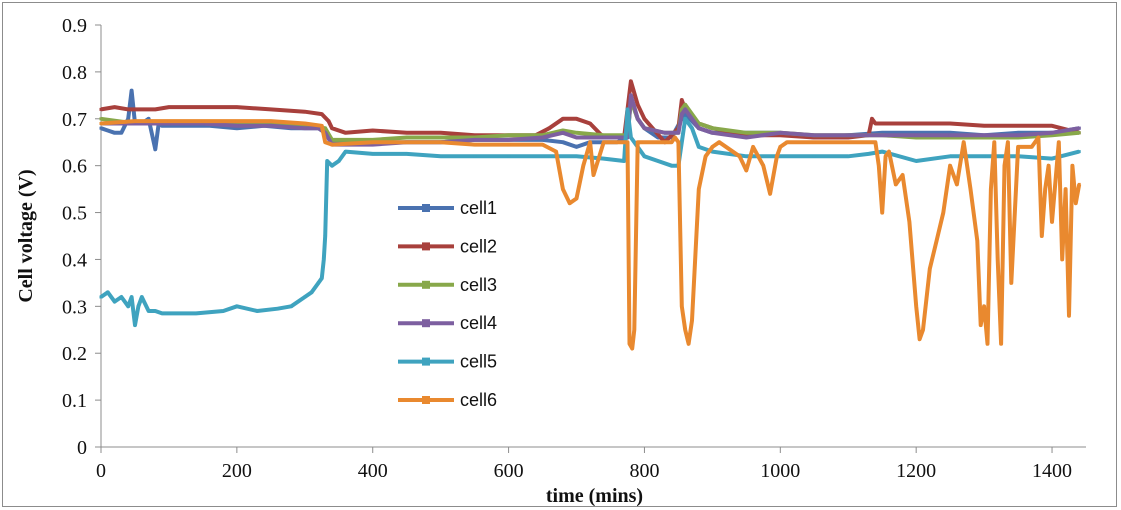  Describe the element at coordinates (780, 471) in the screenshot. I see `x-tick-label: 1000` at that location.